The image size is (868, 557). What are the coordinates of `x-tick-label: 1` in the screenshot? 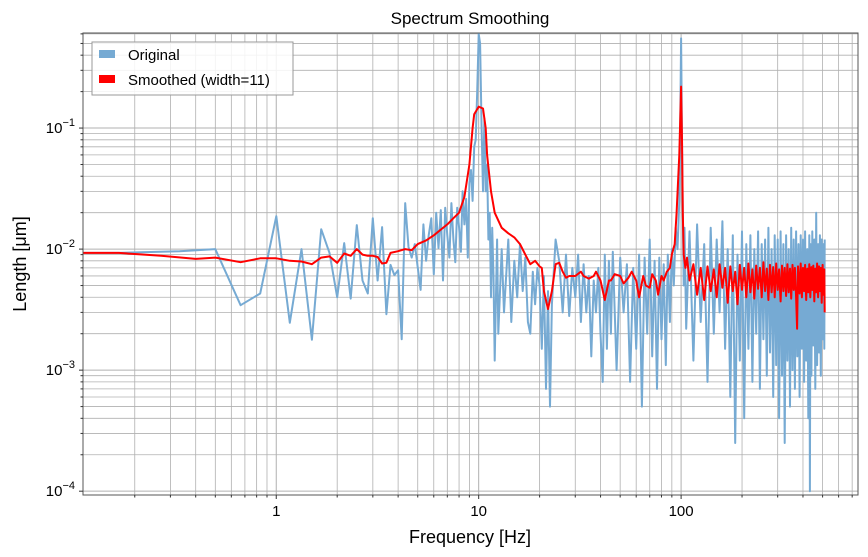 It's located at (276, 511).